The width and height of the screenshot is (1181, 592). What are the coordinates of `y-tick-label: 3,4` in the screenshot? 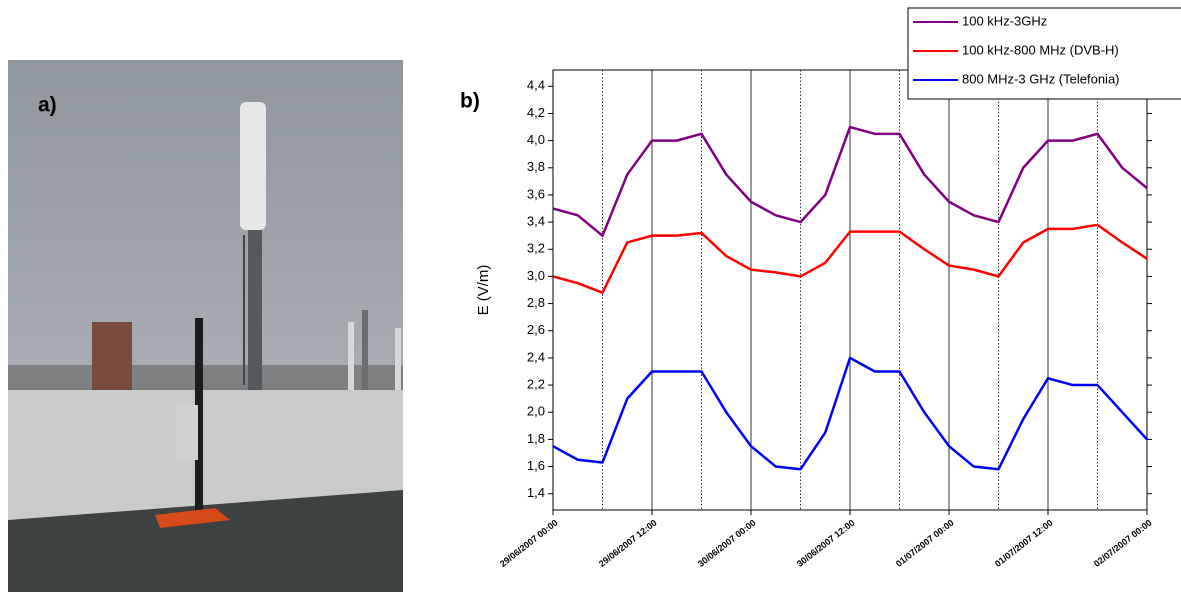 It's located at (536, 221).